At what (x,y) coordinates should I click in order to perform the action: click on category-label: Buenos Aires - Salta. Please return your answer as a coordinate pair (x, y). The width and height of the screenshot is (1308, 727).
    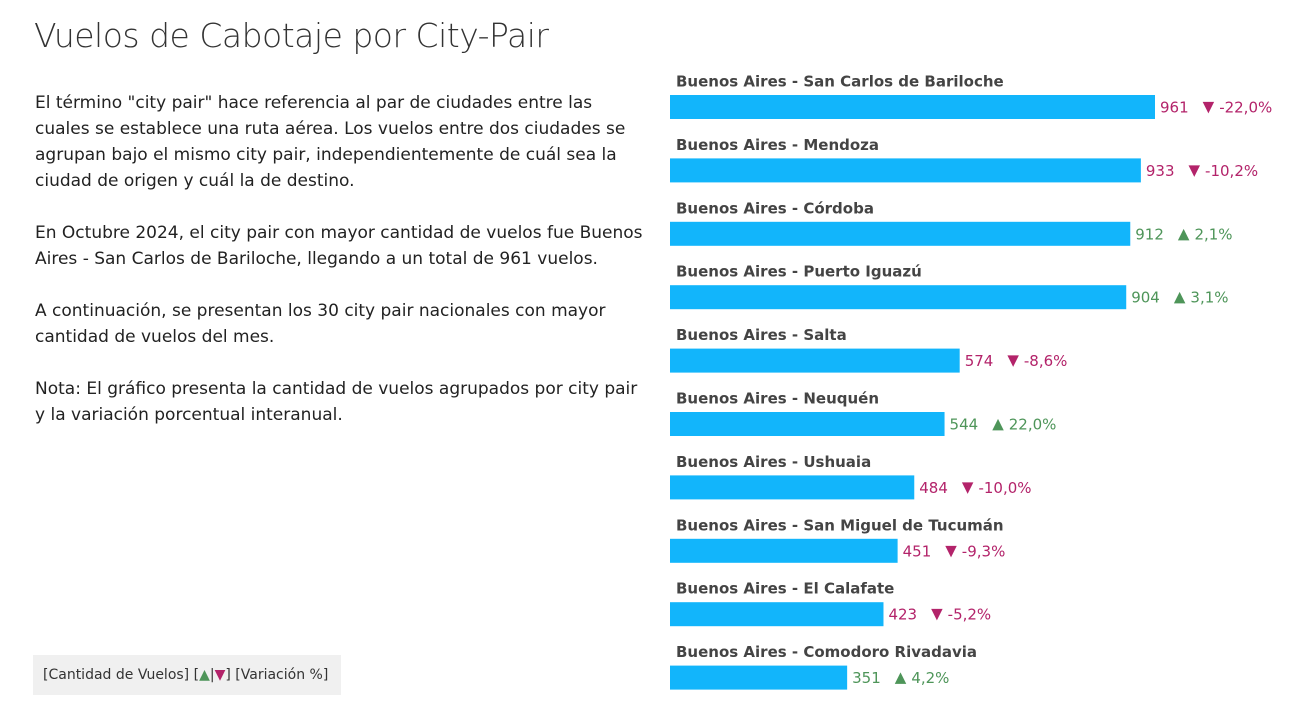
    Looking at the image, I should click on (761, 335).